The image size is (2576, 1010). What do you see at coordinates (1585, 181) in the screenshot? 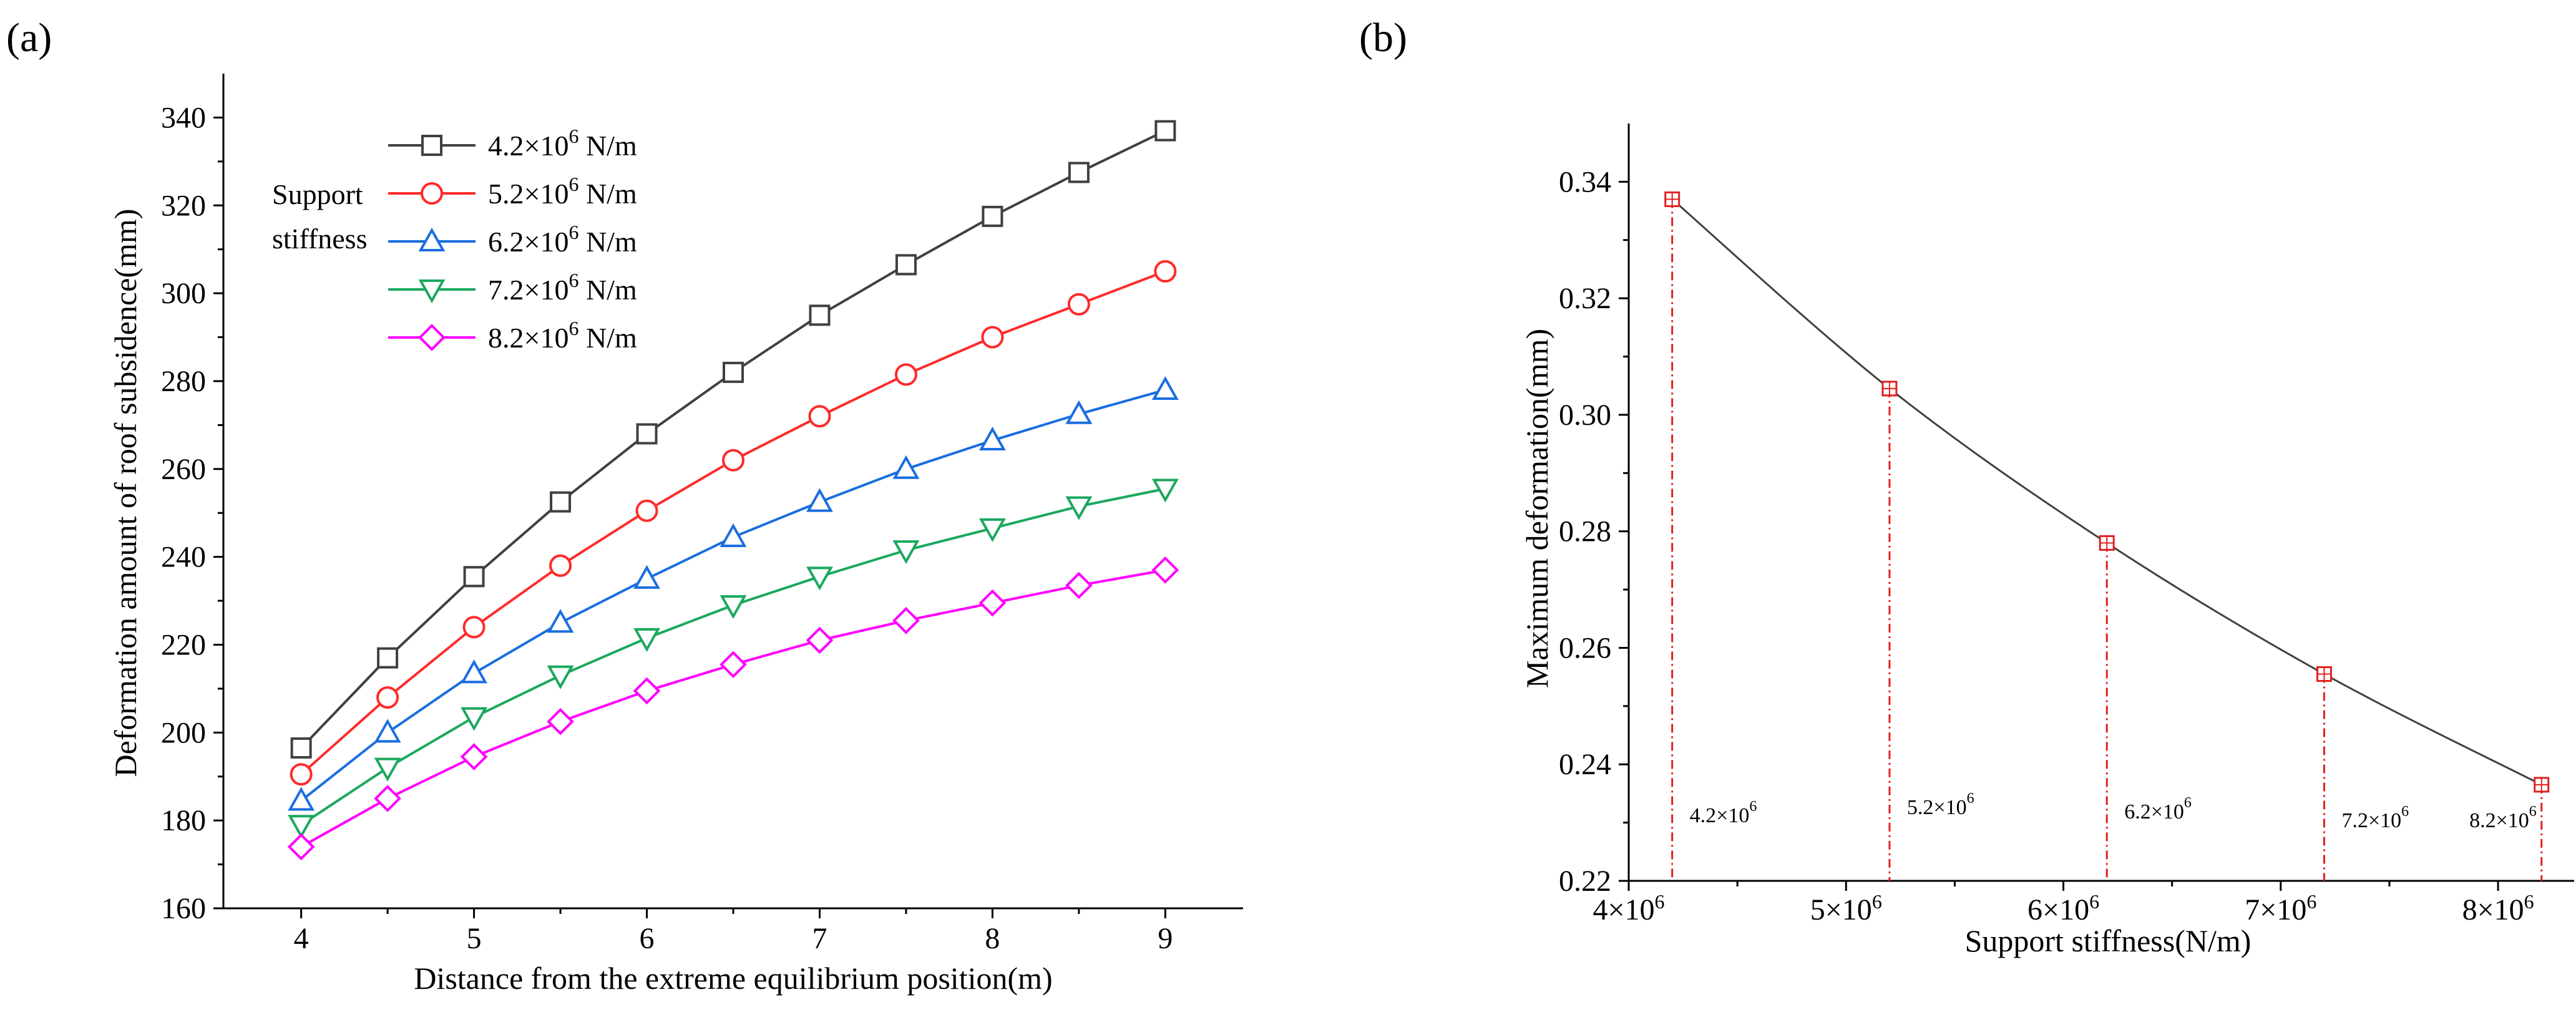
I see `panel-b-y-tick-label: 0.34` at bounding box center [1585, 181].